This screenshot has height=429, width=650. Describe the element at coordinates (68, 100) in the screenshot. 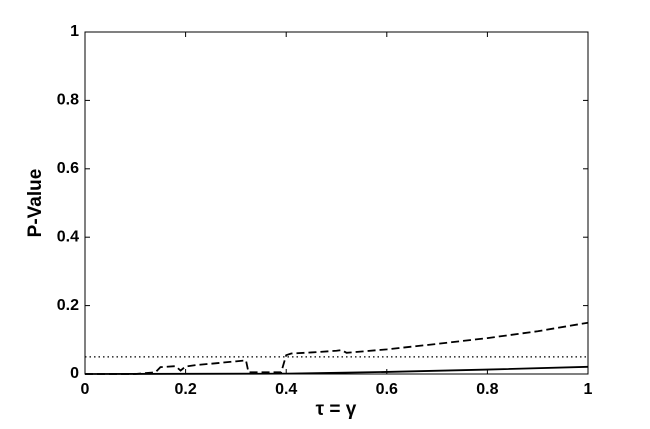

I see `y-tick-label: 0.8` at that location.